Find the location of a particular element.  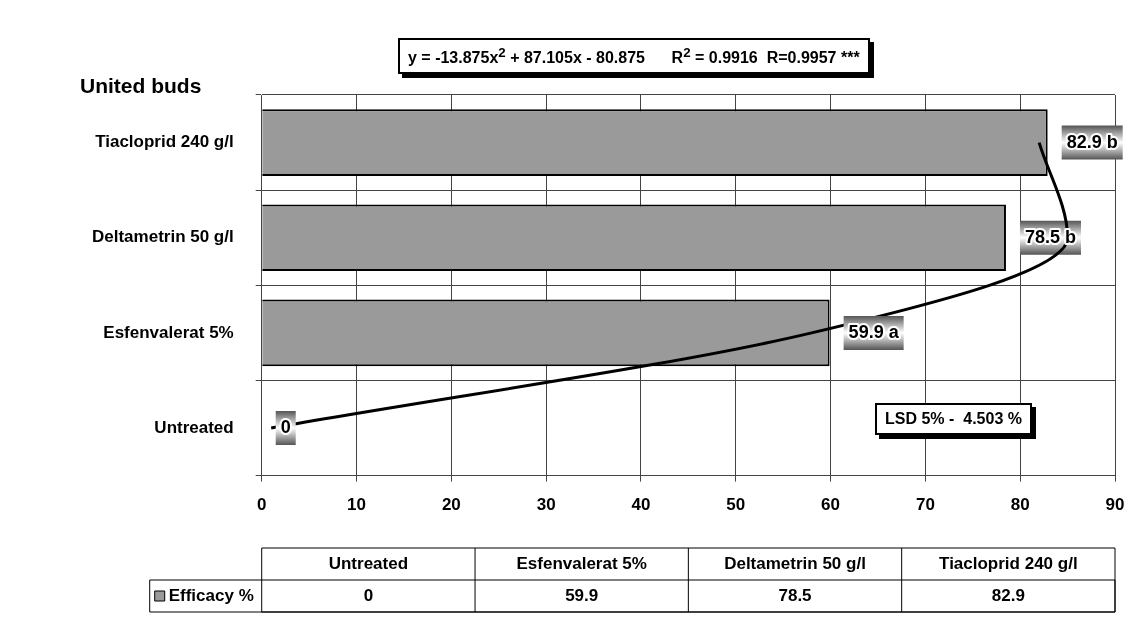

category-label: Deltametrin 50 g/l is located at coordinates (795, 563).